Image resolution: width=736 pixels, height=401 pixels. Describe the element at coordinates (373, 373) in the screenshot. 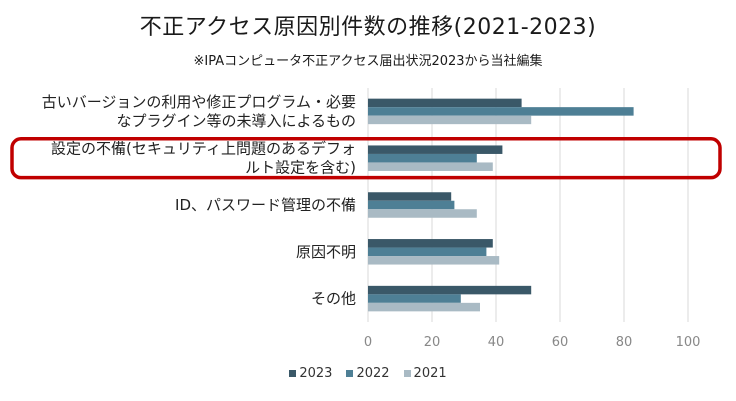

I see `legend-label-2022: 2022` at that location.